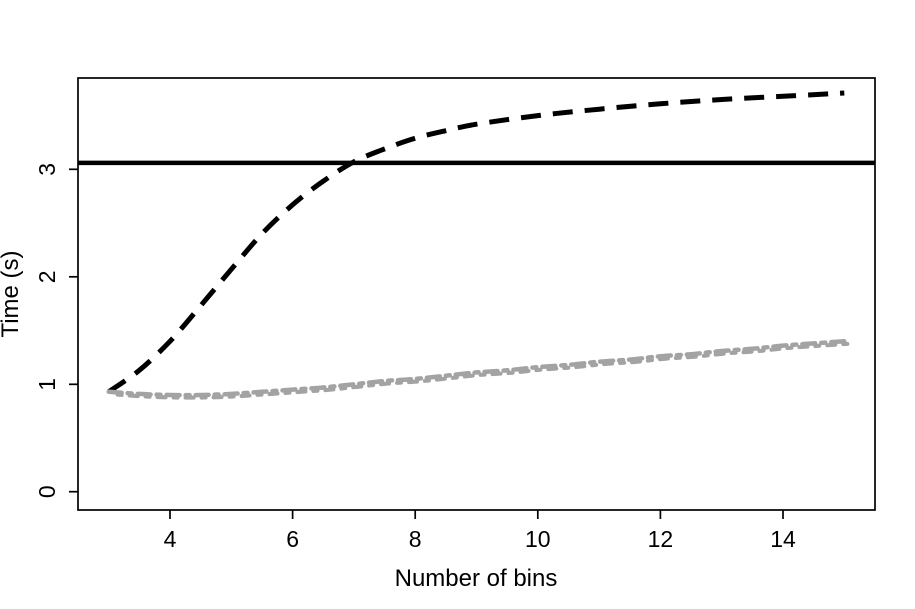  What do you see at coordinates (415, 539) in the screenshot?
I see `x-tick-label: 8` at bounding box center [415, 539].